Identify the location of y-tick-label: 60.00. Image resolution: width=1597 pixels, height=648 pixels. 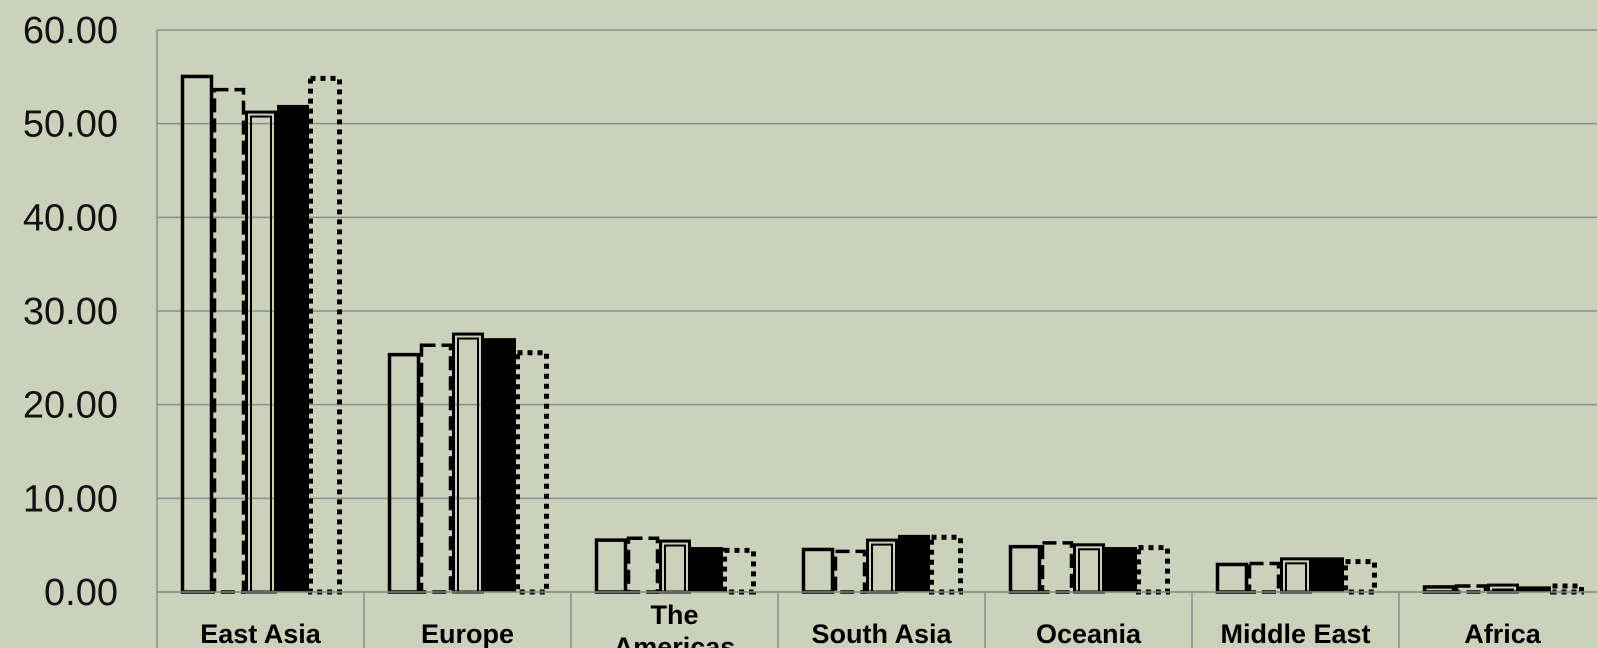
(70, 31).